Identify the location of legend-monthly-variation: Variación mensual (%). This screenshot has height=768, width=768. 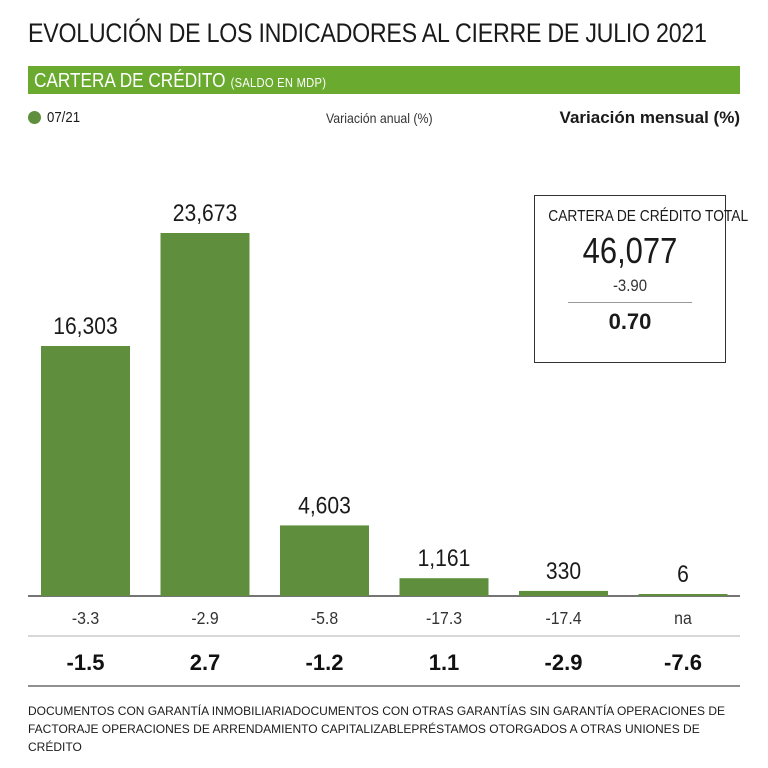
(649, 117).